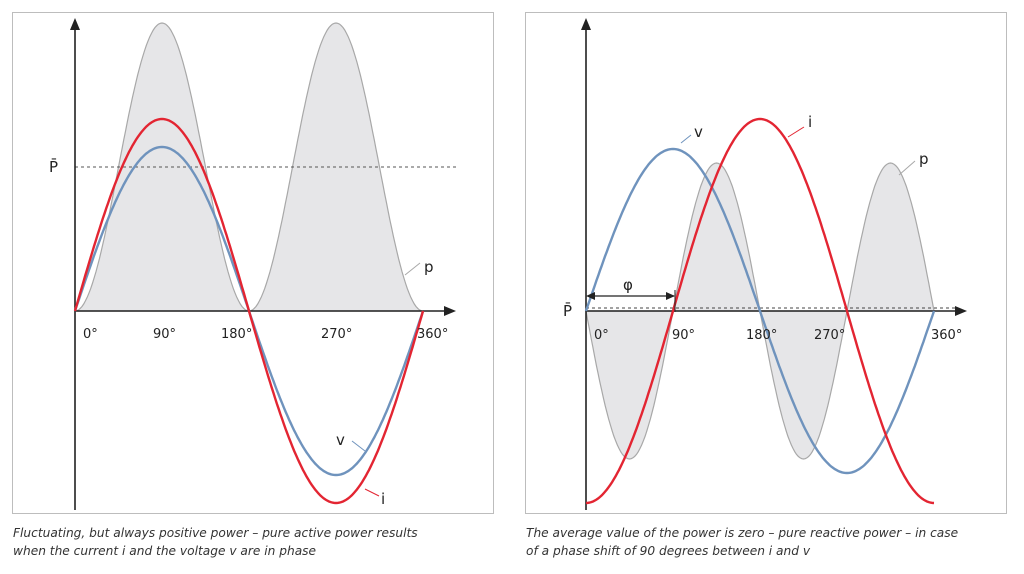 The height and width of the screenshot is (574, 1024). What do you see at coordinates (670, 296) in the screenshot?
I see `phi-arrow-right-head` at bounding box center [670, 296].